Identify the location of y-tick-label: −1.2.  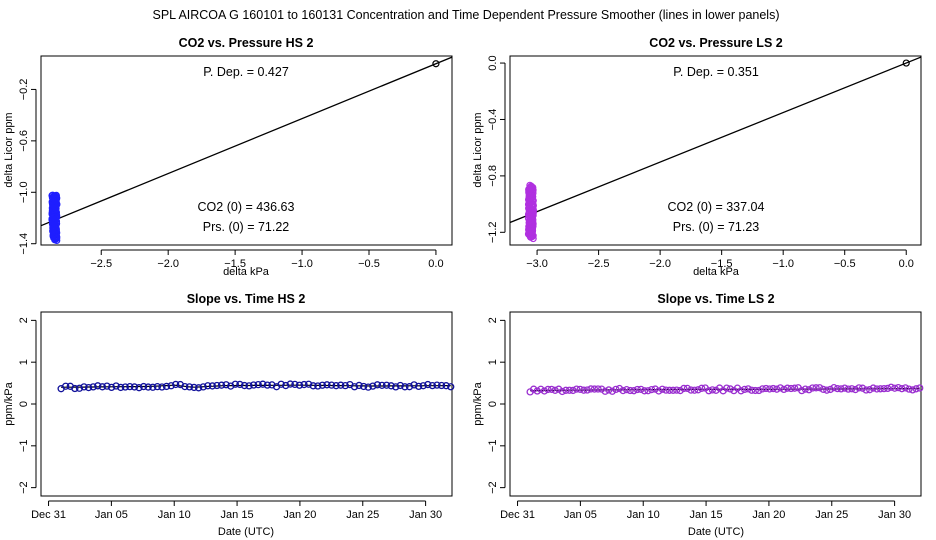
(493, 232).